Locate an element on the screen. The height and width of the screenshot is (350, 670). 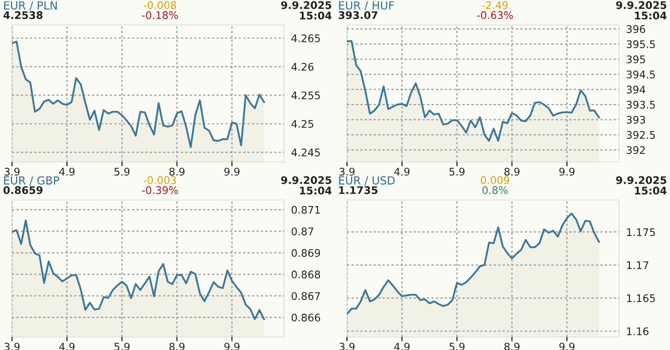
y-tick-label: 393.5 is located at coordinates (640, 104).